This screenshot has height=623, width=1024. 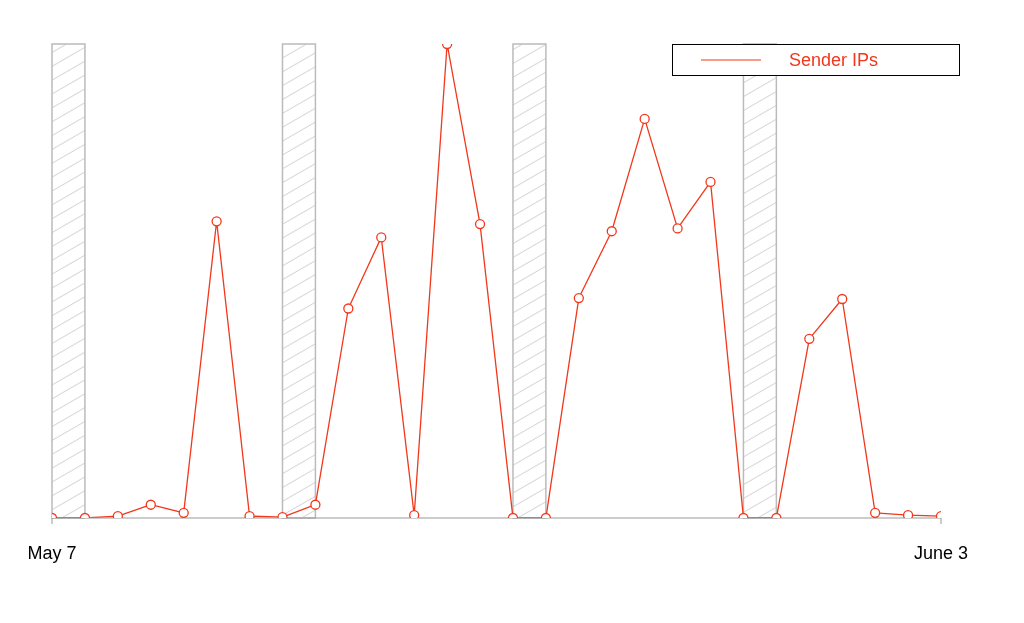 What do you see at coordinates (941, 552) in the screenshot?
I see `x-tick-label: June 3` at bounding box center [941, 552].